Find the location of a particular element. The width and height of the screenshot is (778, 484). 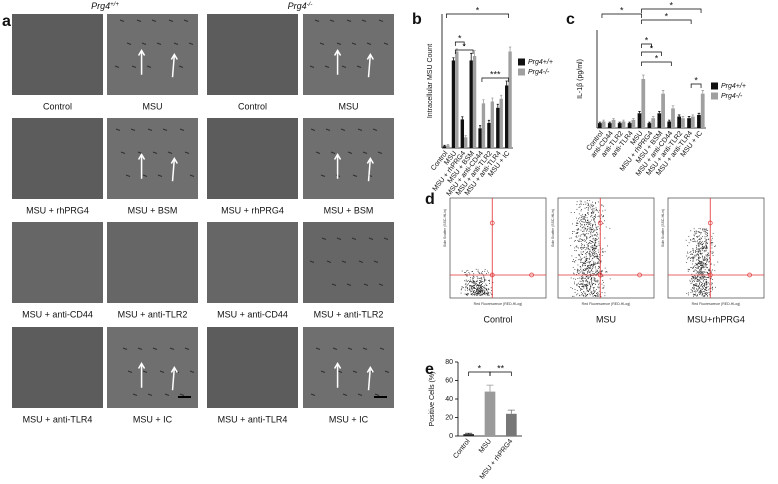

panel-label: b is located at coordinates (417, 19).